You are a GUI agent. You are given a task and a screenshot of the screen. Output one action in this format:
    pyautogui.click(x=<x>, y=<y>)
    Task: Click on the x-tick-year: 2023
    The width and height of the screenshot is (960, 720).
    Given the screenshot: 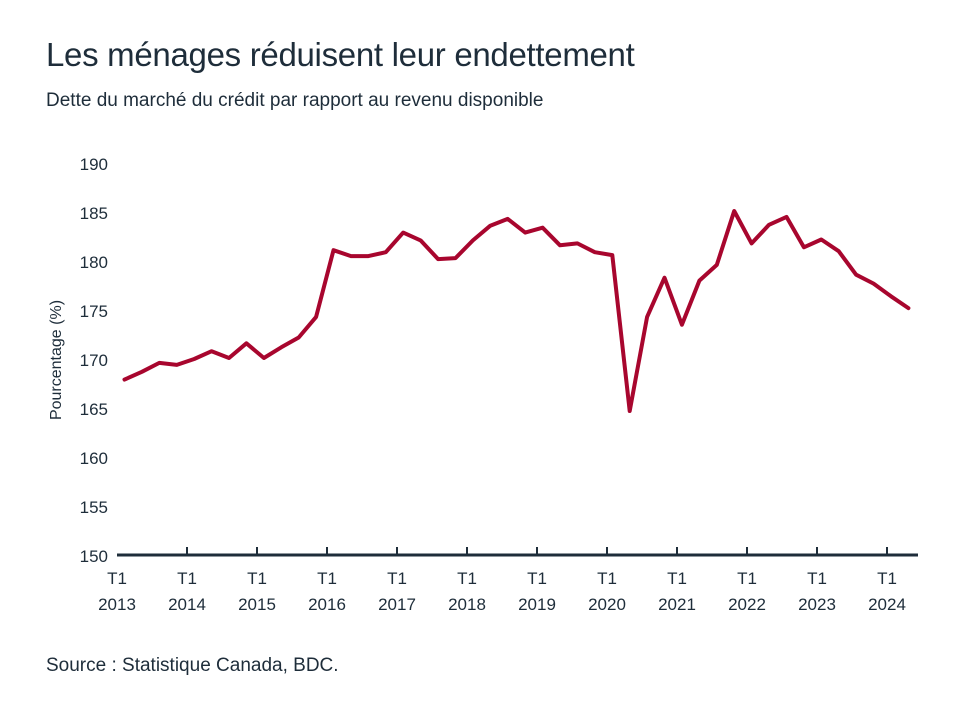 What is the action you would take?
    pyautogui.click(x=817, y=604)
    